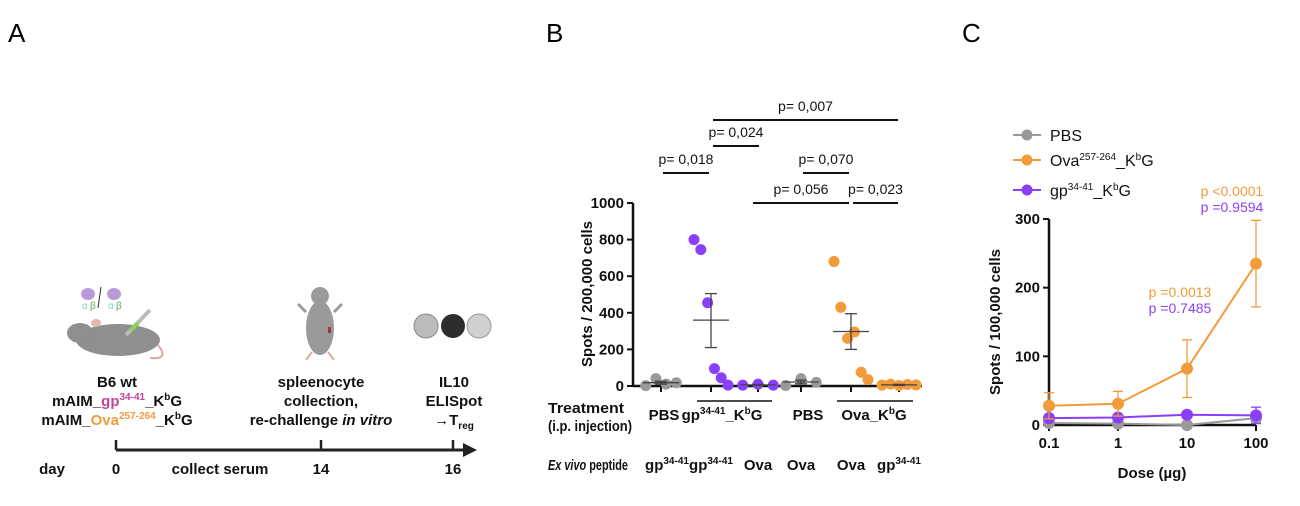 Image resolution: width=1300 pixels, height=506 pixels. Describe the element at coordinates (321, 382) in the screenshot. I see `step-label: spleenocyte` at that location.